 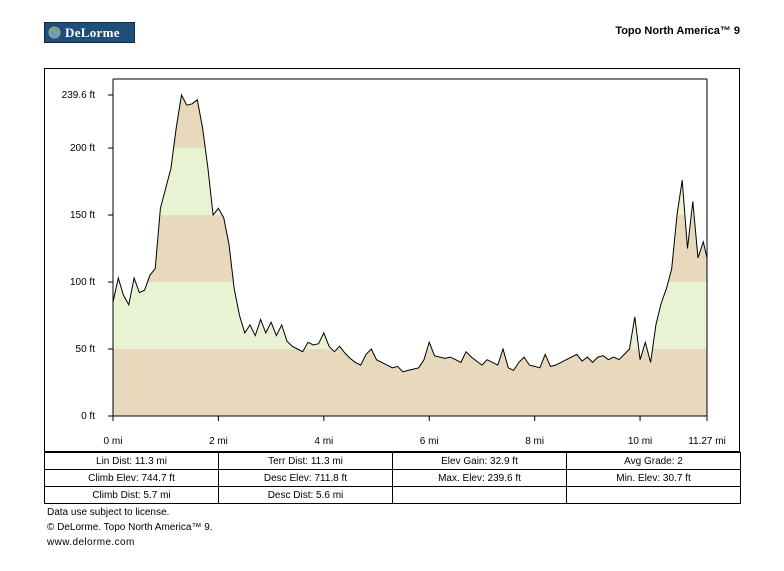 I want to click on y-tick-label: 0 ft, so click(x=88, y=416).